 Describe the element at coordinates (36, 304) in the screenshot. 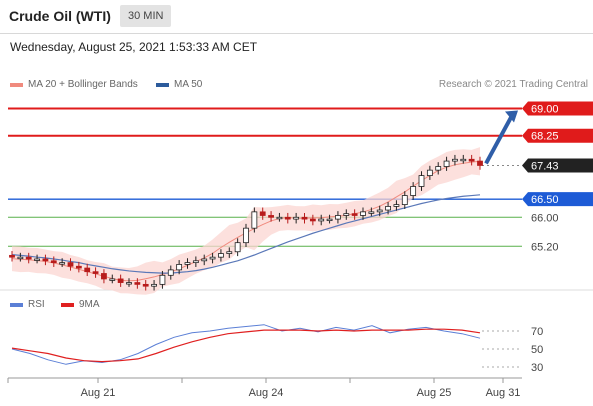

I see `legend-label: RSI` at that location.